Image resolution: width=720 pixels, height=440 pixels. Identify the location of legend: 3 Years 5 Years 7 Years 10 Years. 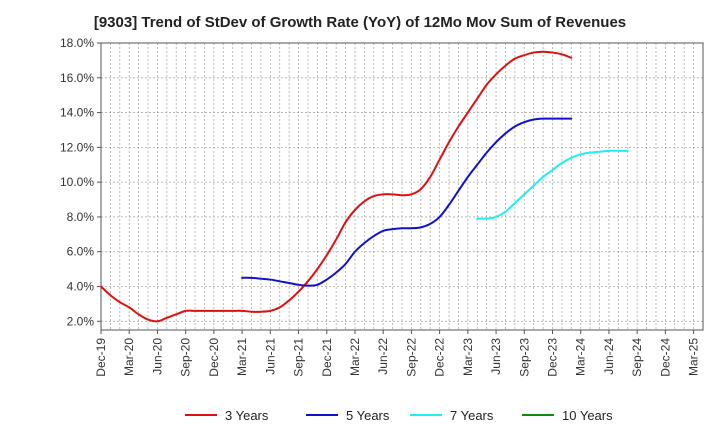
(399, 415).